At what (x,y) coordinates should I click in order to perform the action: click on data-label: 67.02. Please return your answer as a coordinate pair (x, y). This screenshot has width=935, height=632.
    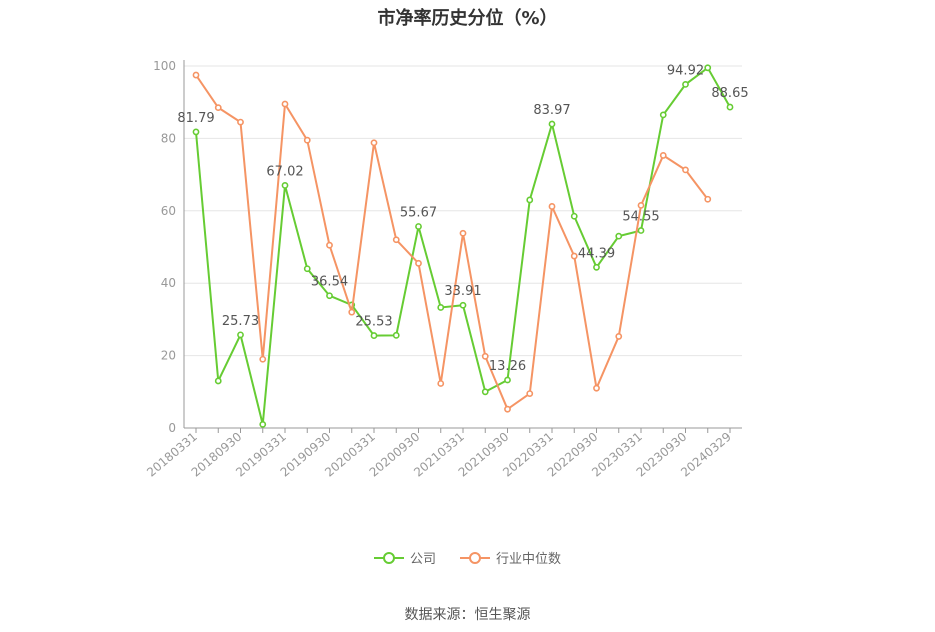
    Looking at the image, I should click on (284, 171).